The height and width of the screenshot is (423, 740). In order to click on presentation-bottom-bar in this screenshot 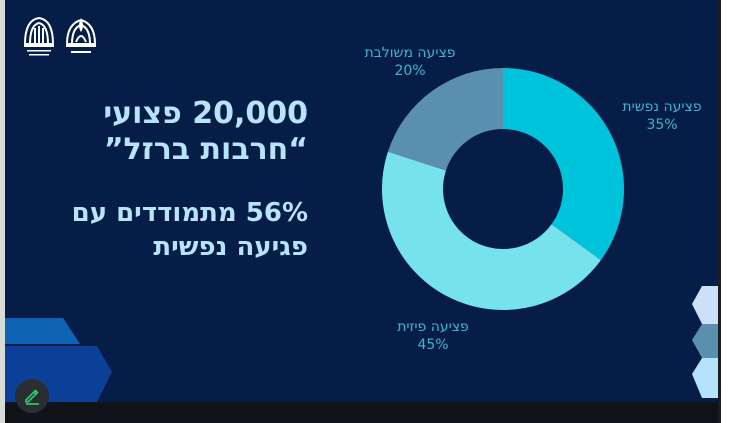, I will do `click(362, 412)`.